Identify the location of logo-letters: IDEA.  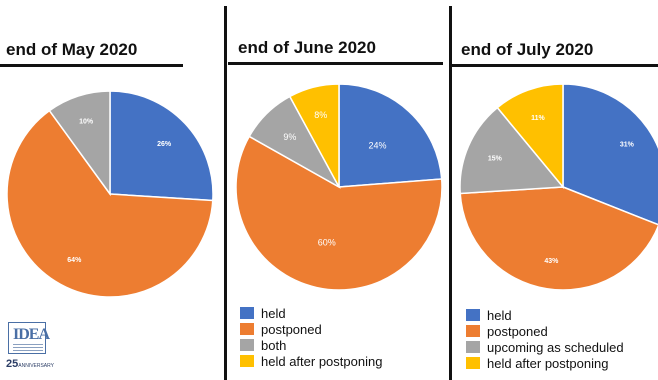
(31, 334).